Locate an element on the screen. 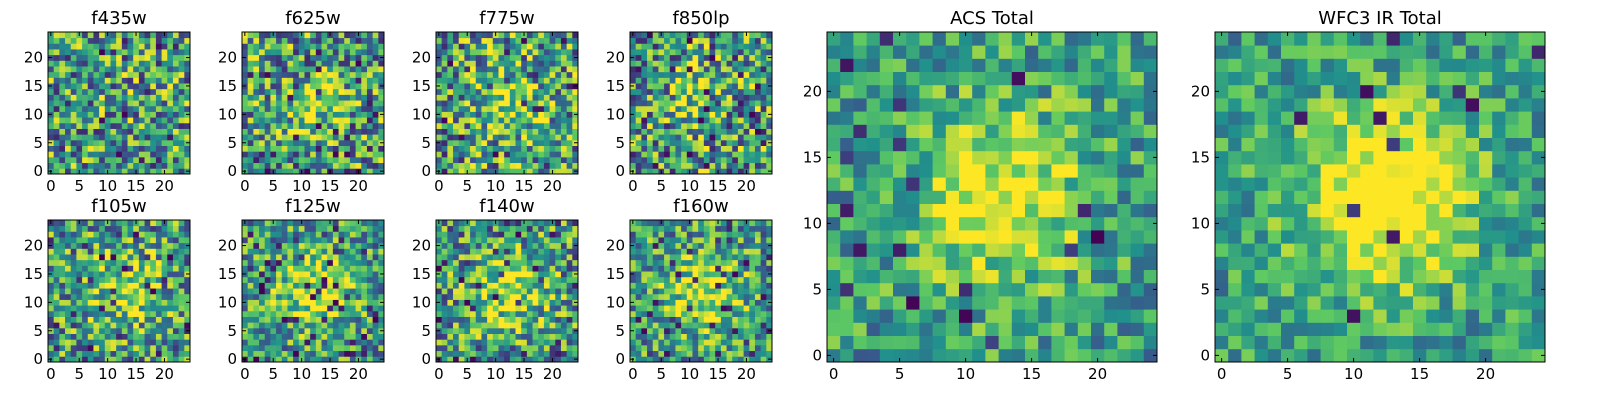 The height and width of the screenshot is (400, 1600). y-tick-label: 20 is located at coordinates (33, 58).